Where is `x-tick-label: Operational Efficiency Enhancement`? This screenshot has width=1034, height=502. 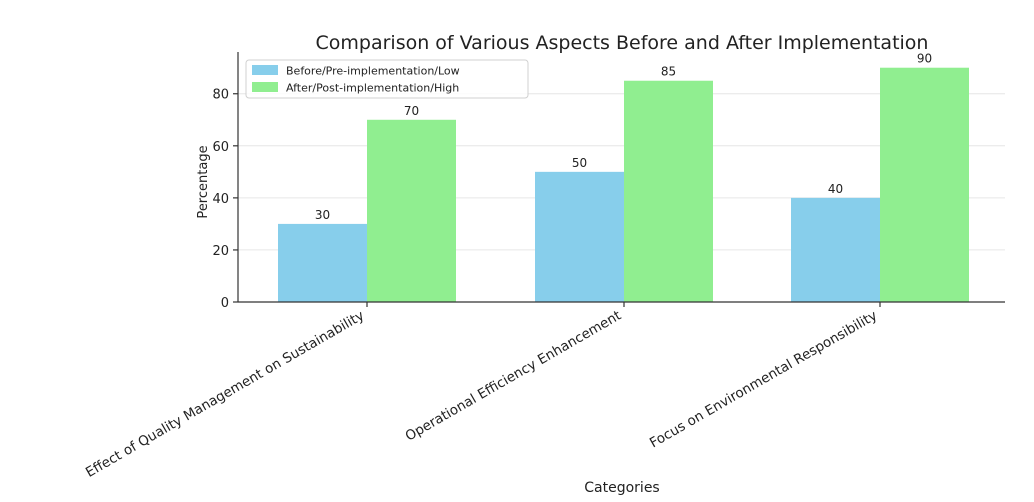 x-tick-label: Operational Efficiency Enhancement is located at coordinates (513, 376).